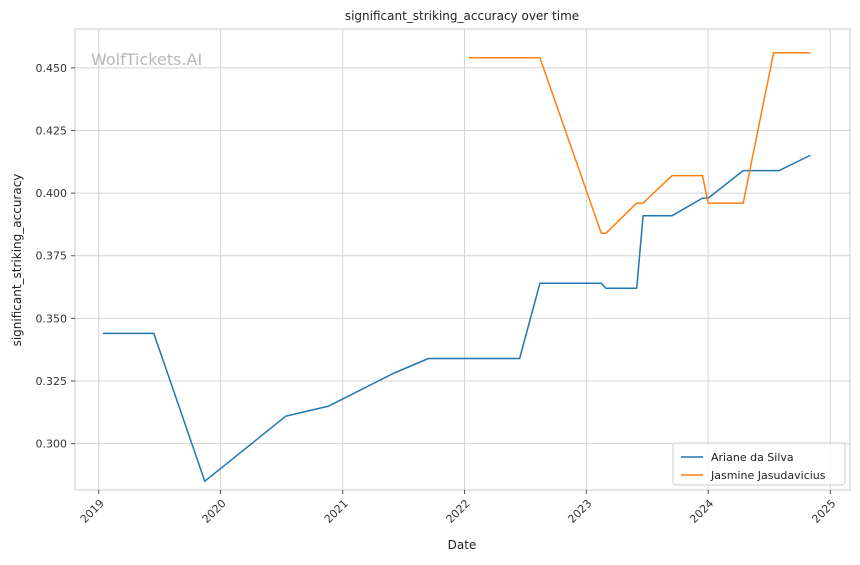  I want to click on y-axis-label: significant_striking_accuracy, so click(17, 260).